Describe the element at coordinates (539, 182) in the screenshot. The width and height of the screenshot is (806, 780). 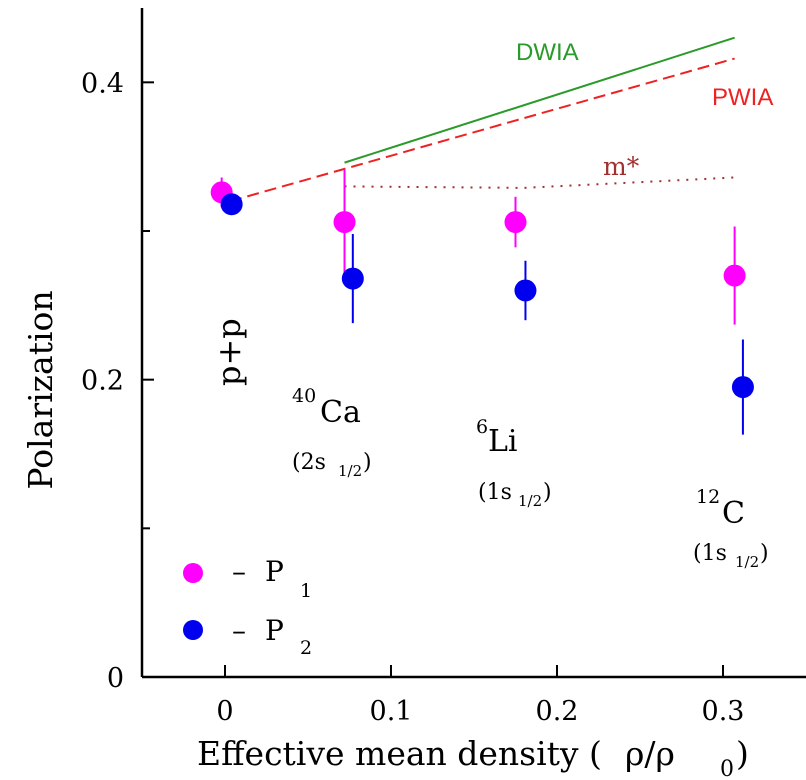
I see `curve-m` at that location.